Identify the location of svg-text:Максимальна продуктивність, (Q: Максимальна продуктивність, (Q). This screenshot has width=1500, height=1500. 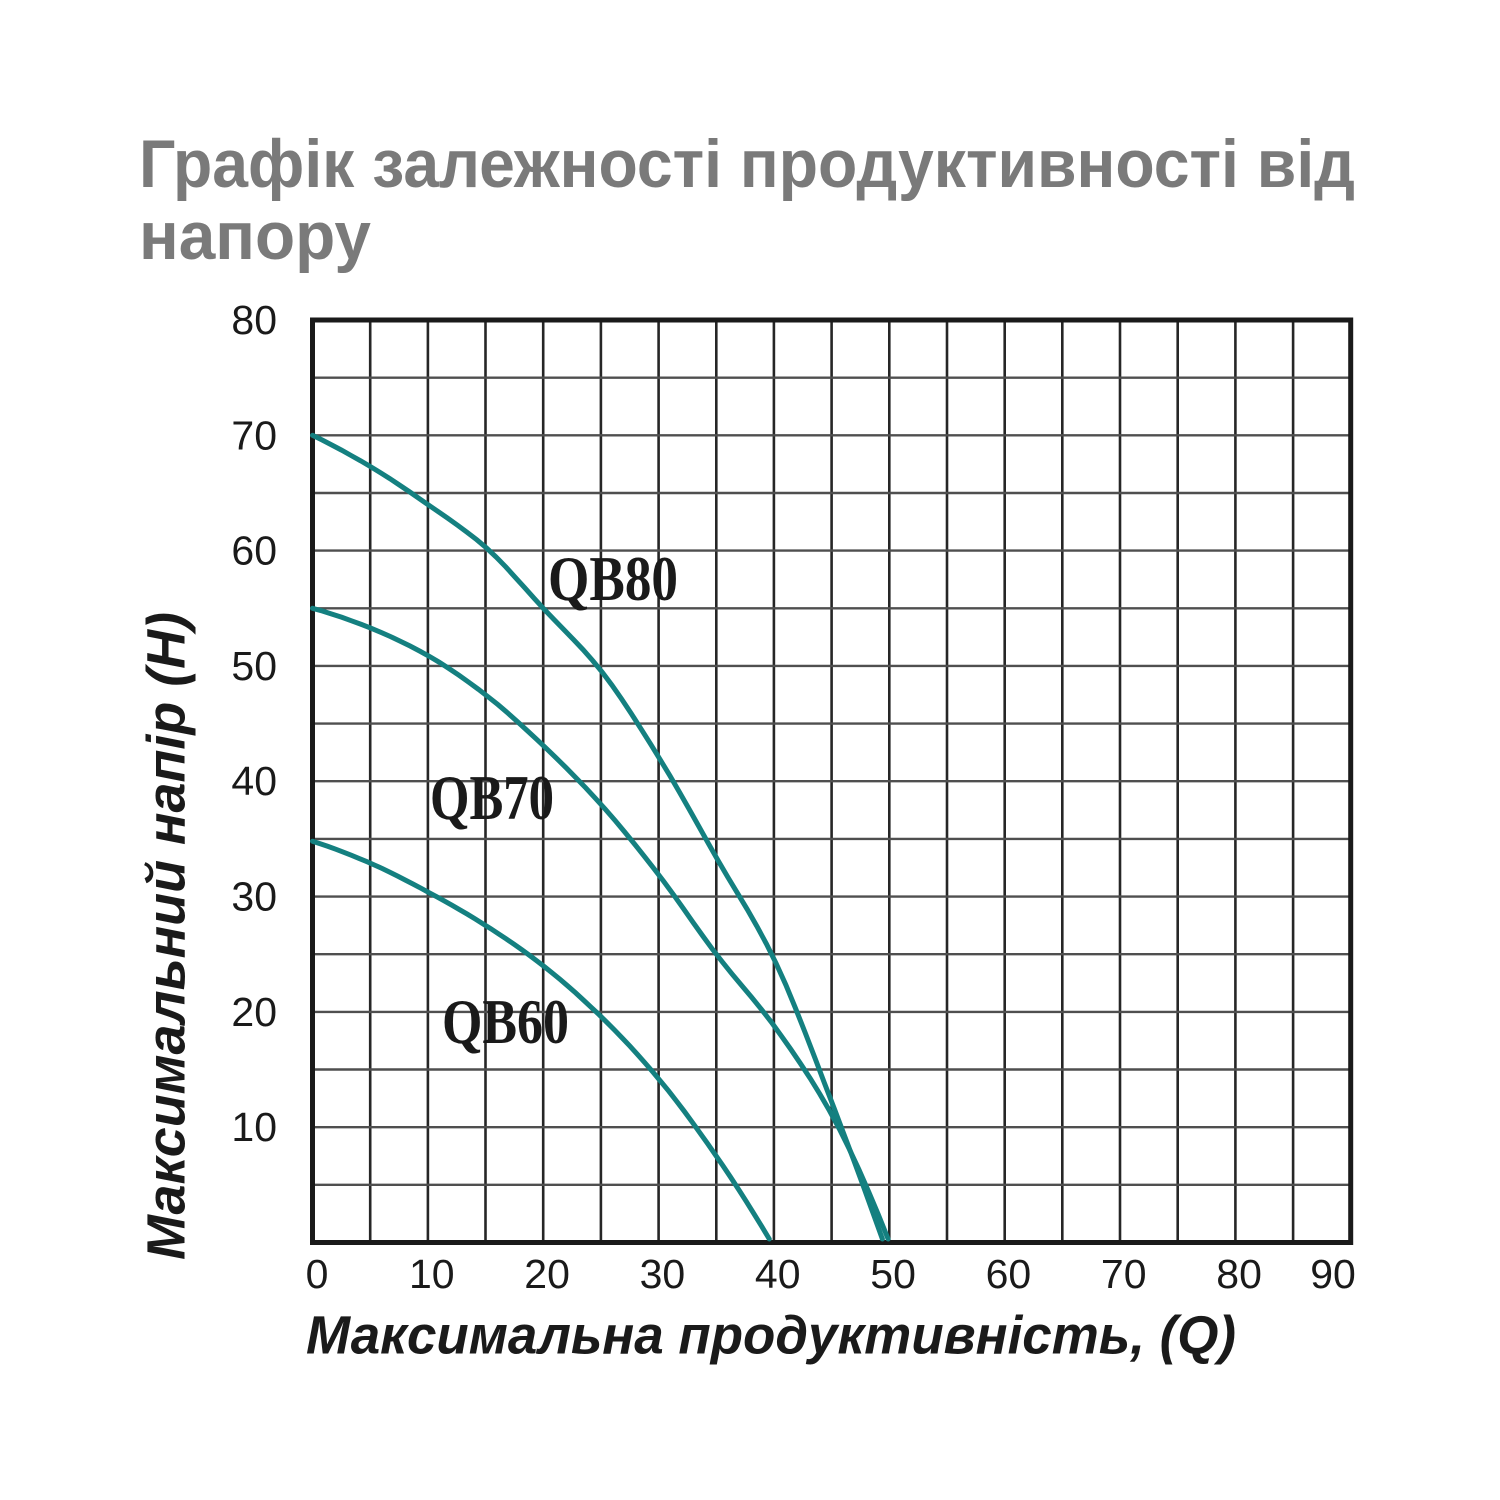
(771, 1336).